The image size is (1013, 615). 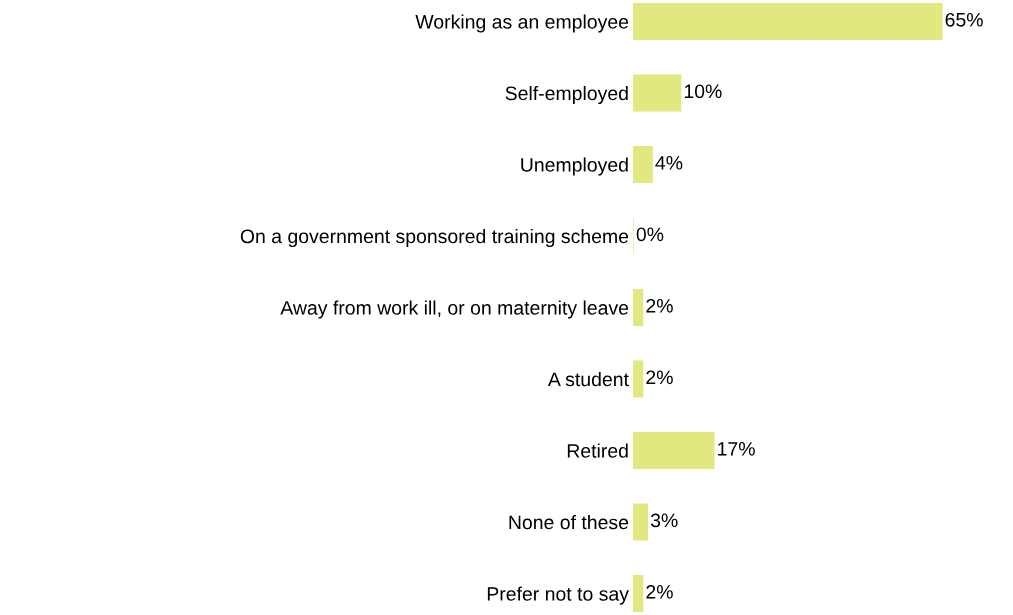 I want to click on y-tick-label: Working as an employee, so click(x=522, y=23).